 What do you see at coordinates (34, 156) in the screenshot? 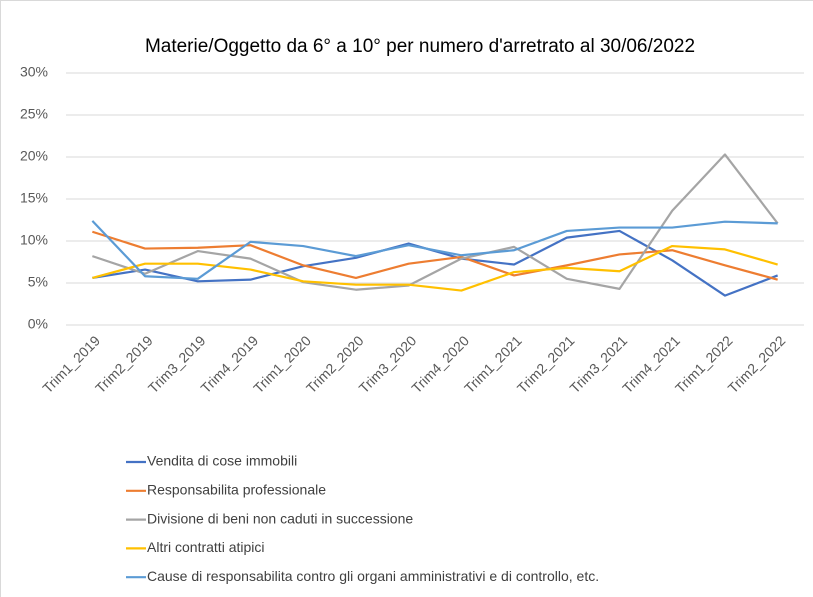
I see `y-tick-label: 20%` at bounding box center [34, 156].